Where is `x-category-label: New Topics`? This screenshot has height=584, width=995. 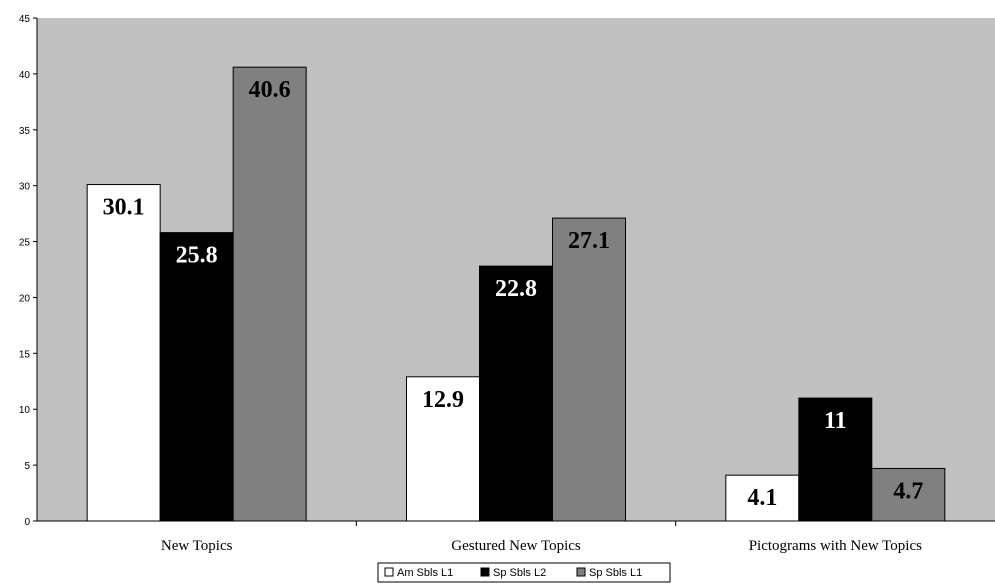
x-category-label: New Topics is located at coordinates (197, 546).